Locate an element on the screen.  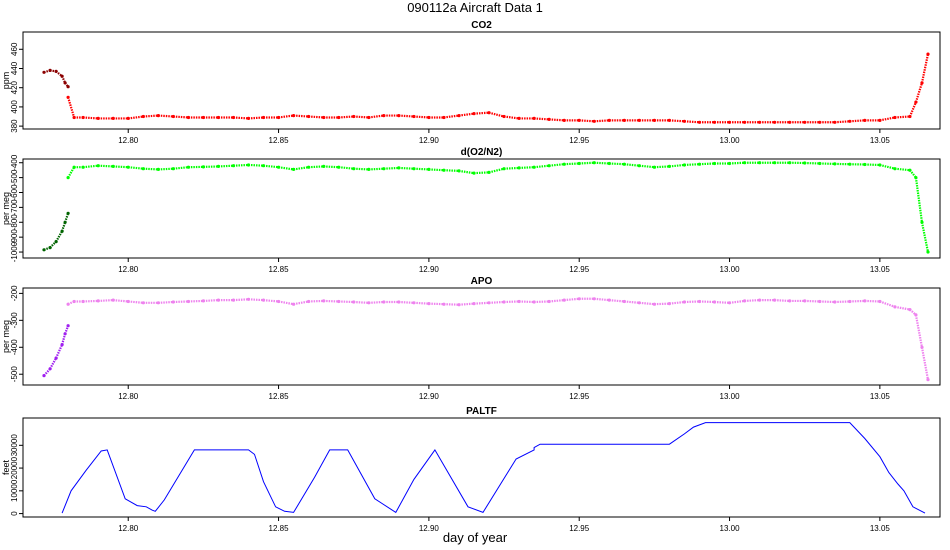
y-tick-label: -400 is located at coordinates (14, 162).